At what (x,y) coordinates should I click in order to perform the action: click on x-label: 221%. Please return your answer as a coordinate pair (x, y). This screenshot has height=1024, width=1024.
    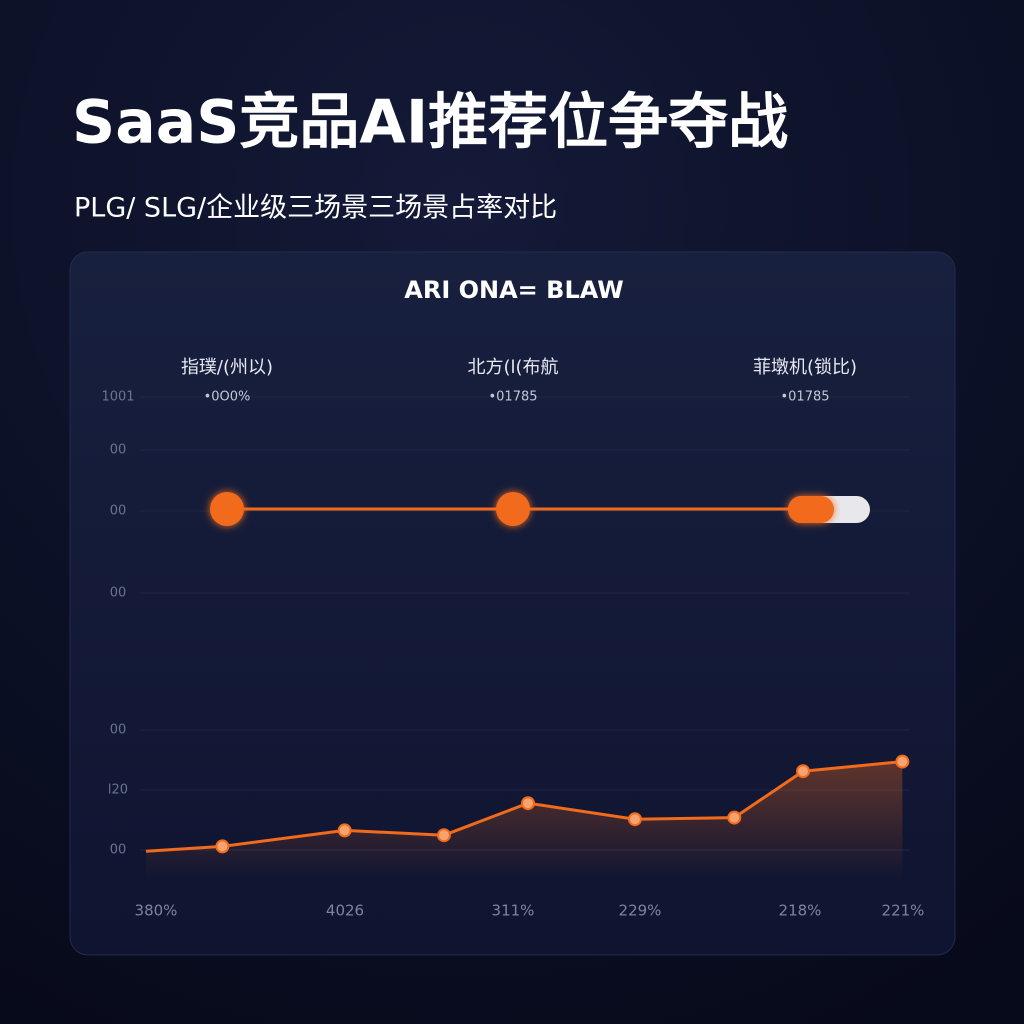
    Looking at the image, I should click on (903, 911).